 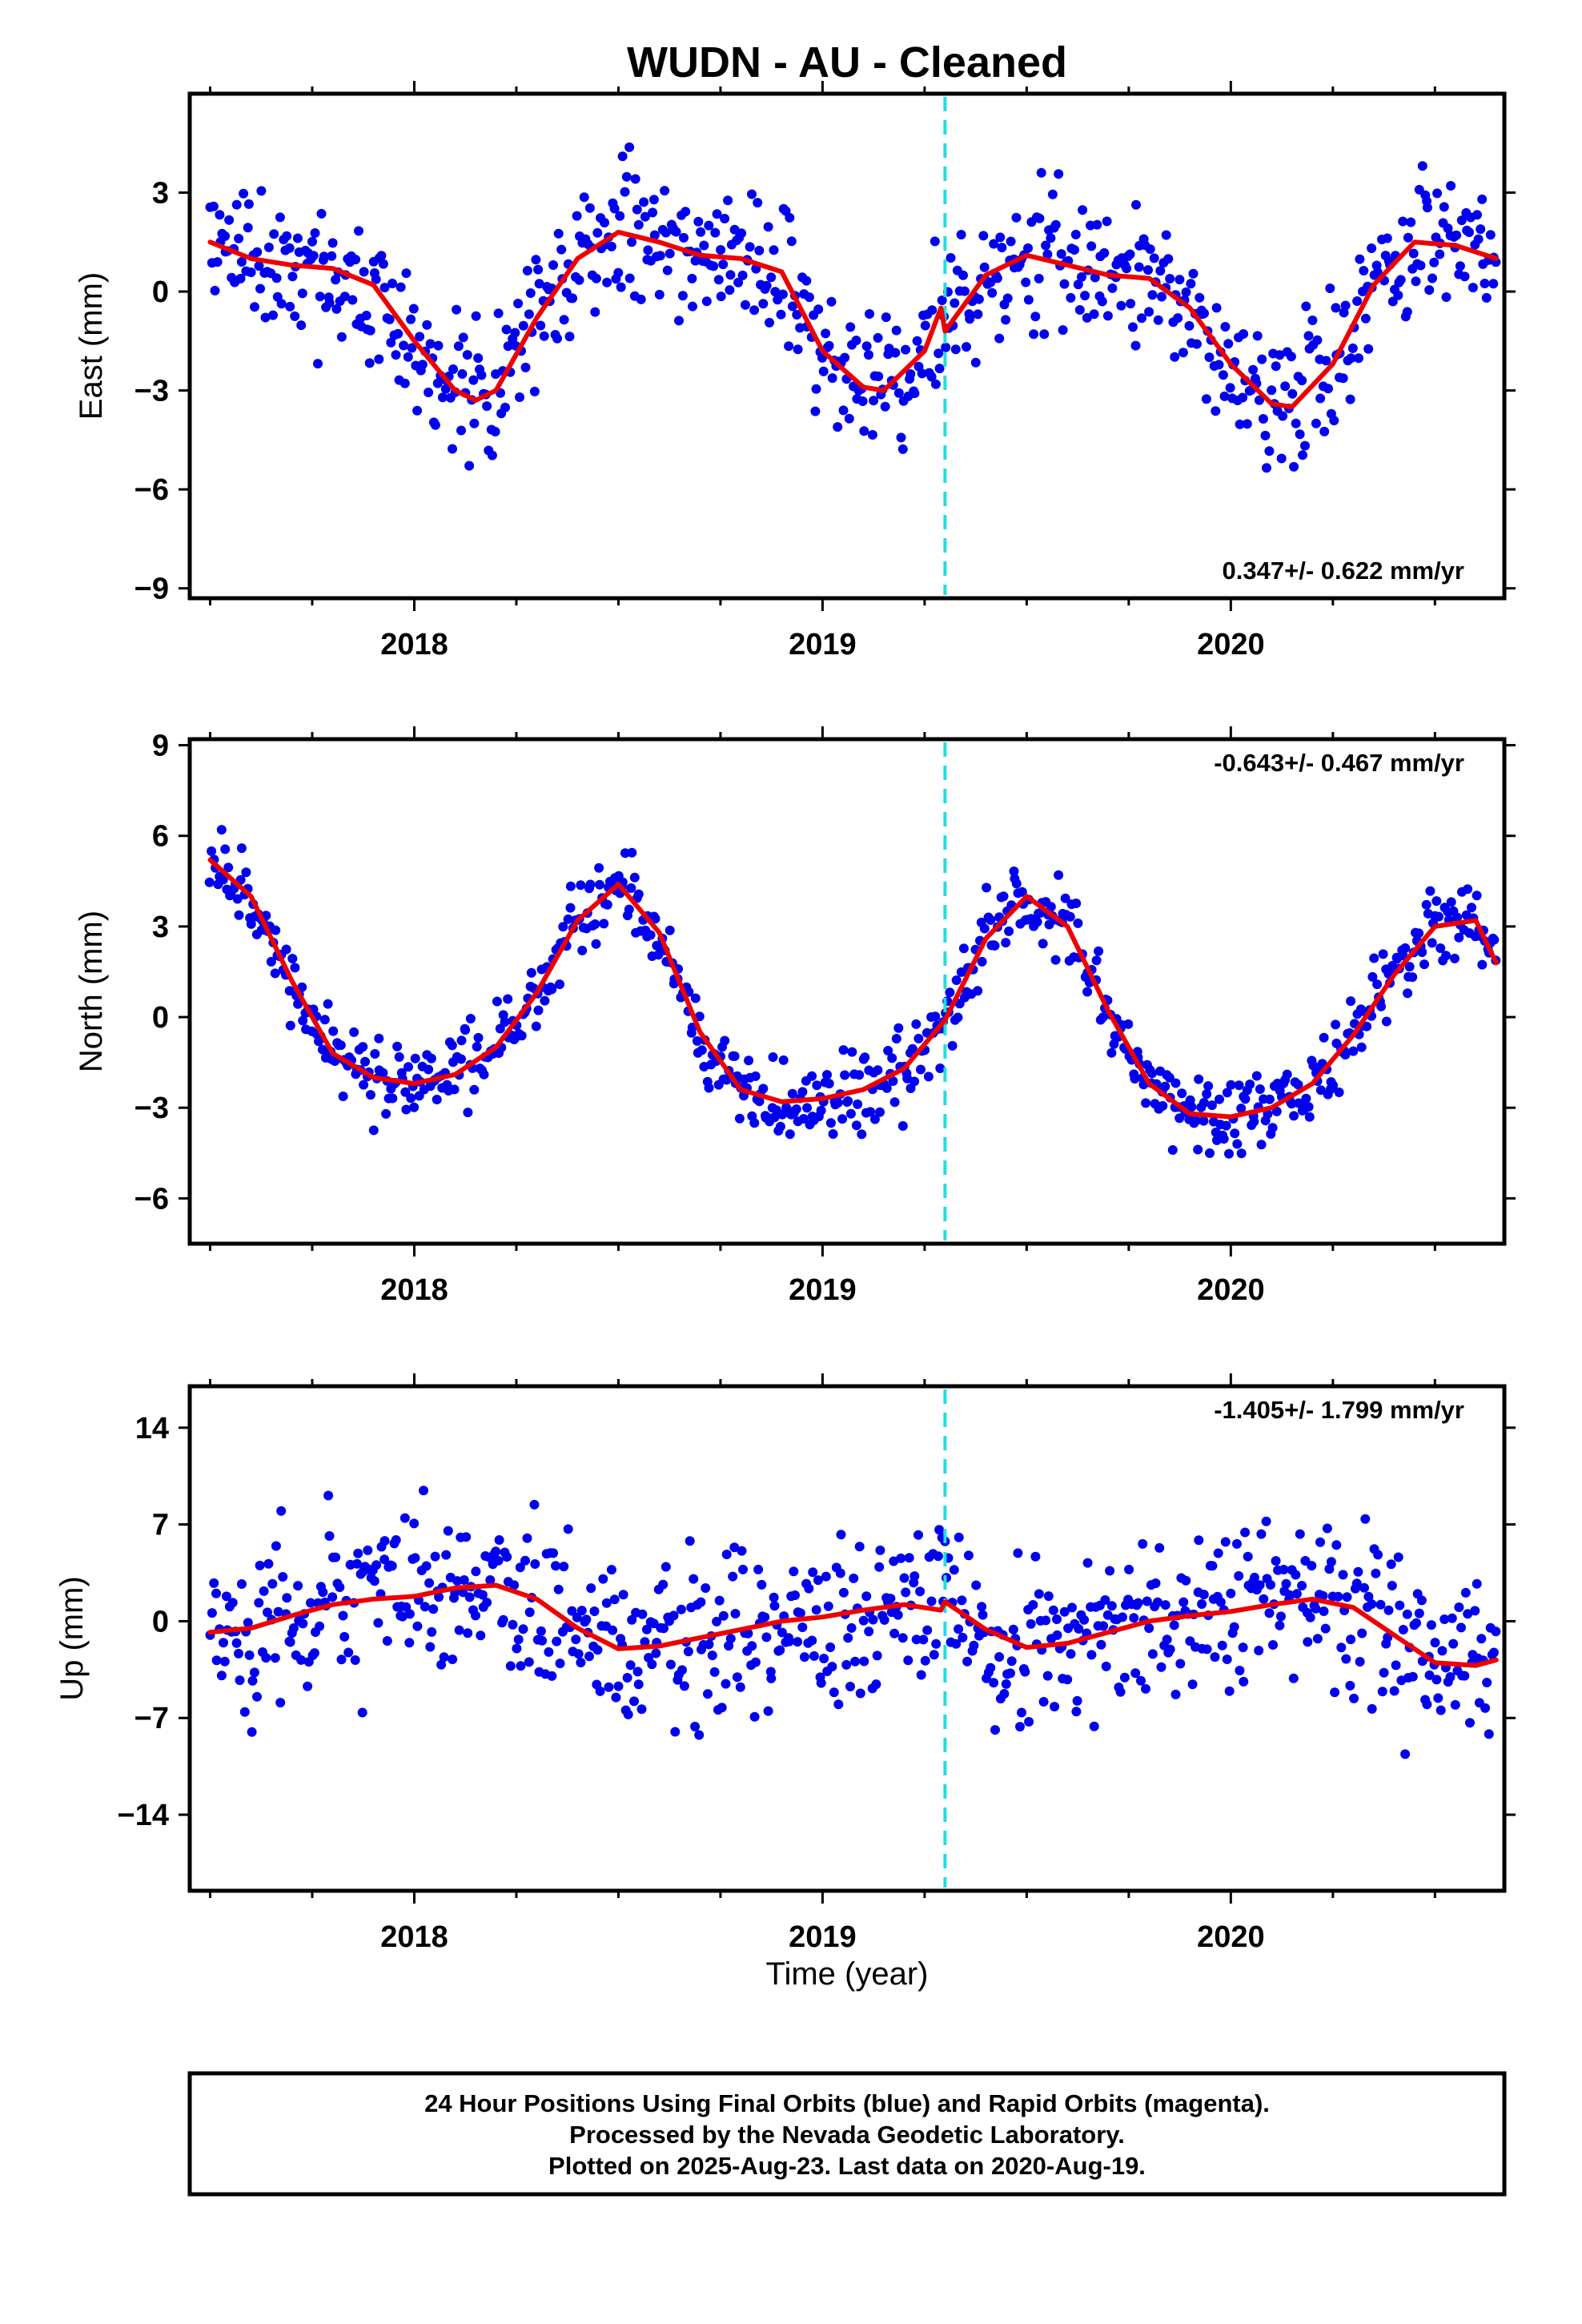 I want to click on north-y-tick-label: 9, so click(x=161, y=746).